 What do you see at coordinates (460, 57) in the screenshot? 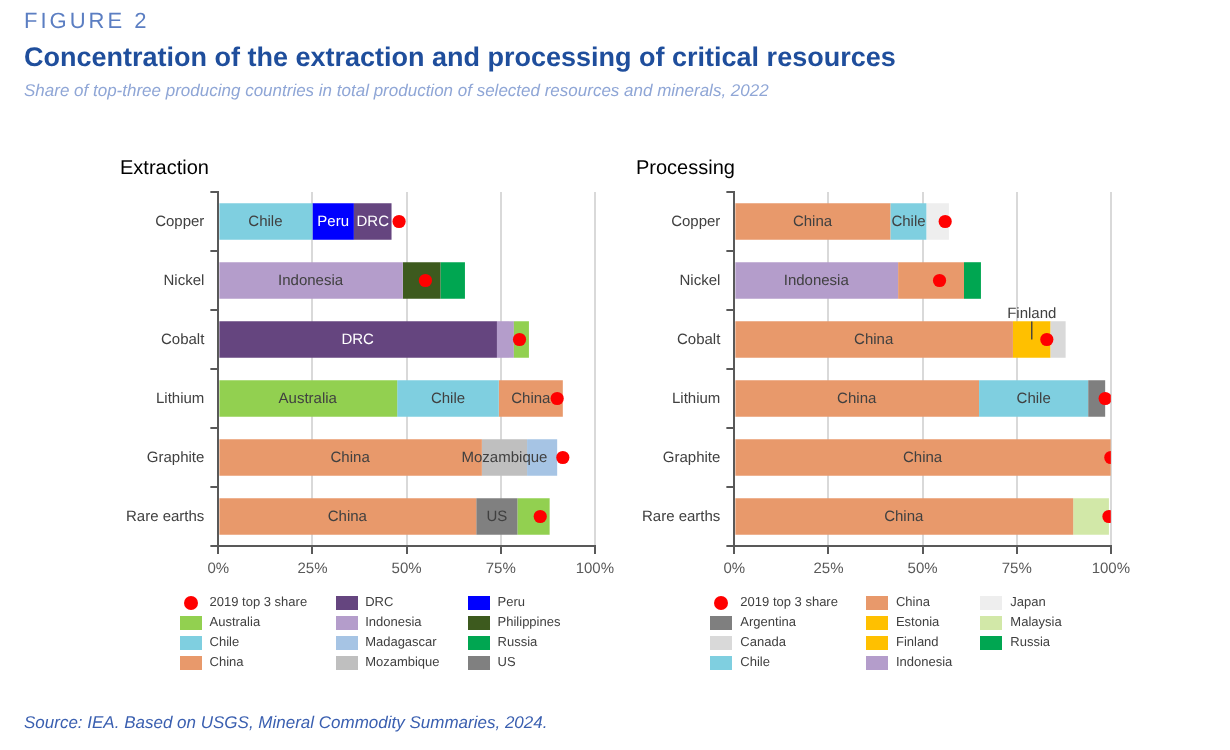
I see `text: Concentration of the extraction and processing of critical resources` at bounding box center [460, 57].